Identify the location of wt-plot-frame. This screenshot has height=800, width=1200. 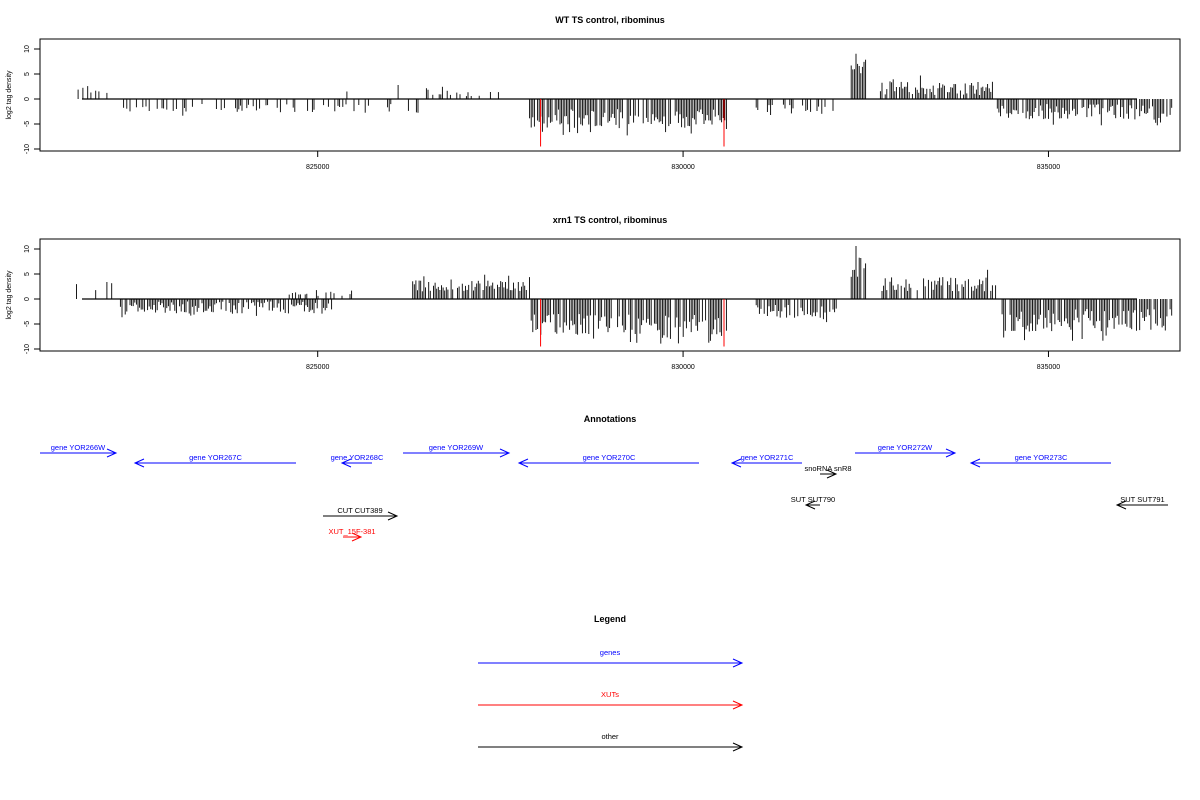
(610, 95).